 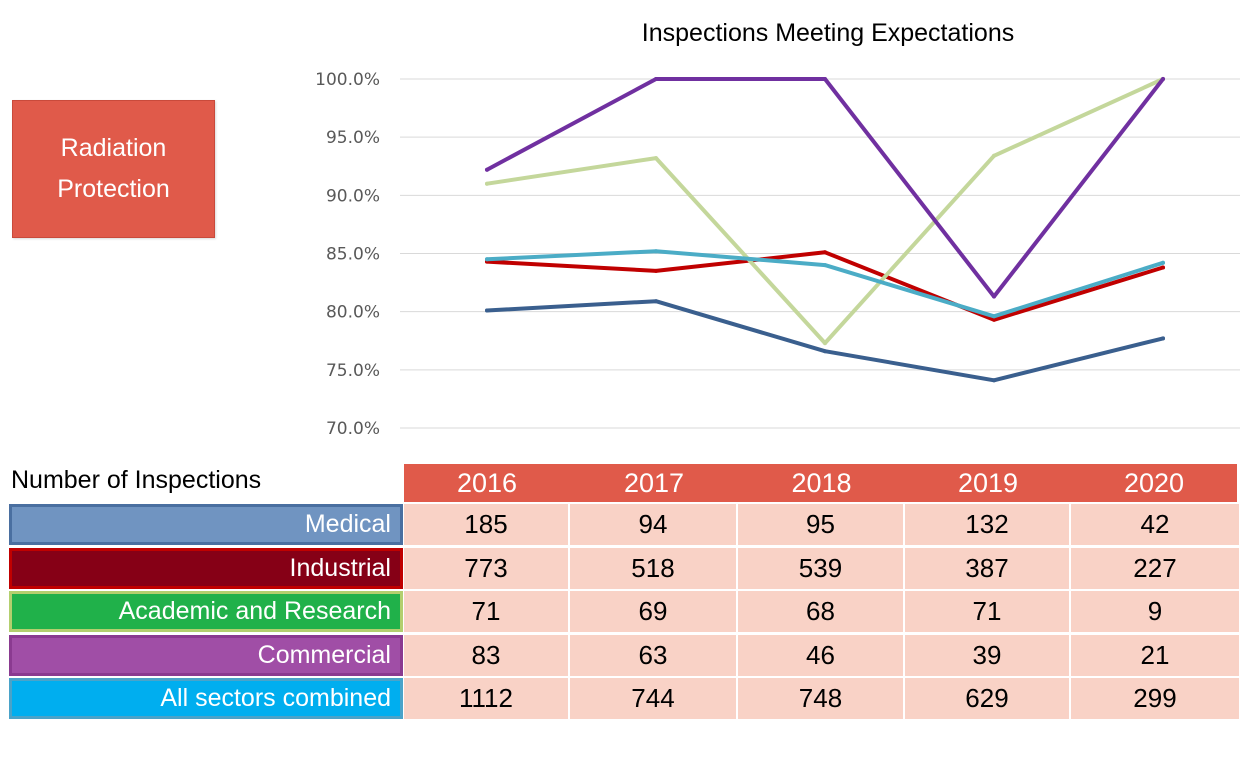 What do you see at coordinates (206, 655) in the screenshot?
I see `row-label-commercial: Commercial` at bounding box center [206, 655].